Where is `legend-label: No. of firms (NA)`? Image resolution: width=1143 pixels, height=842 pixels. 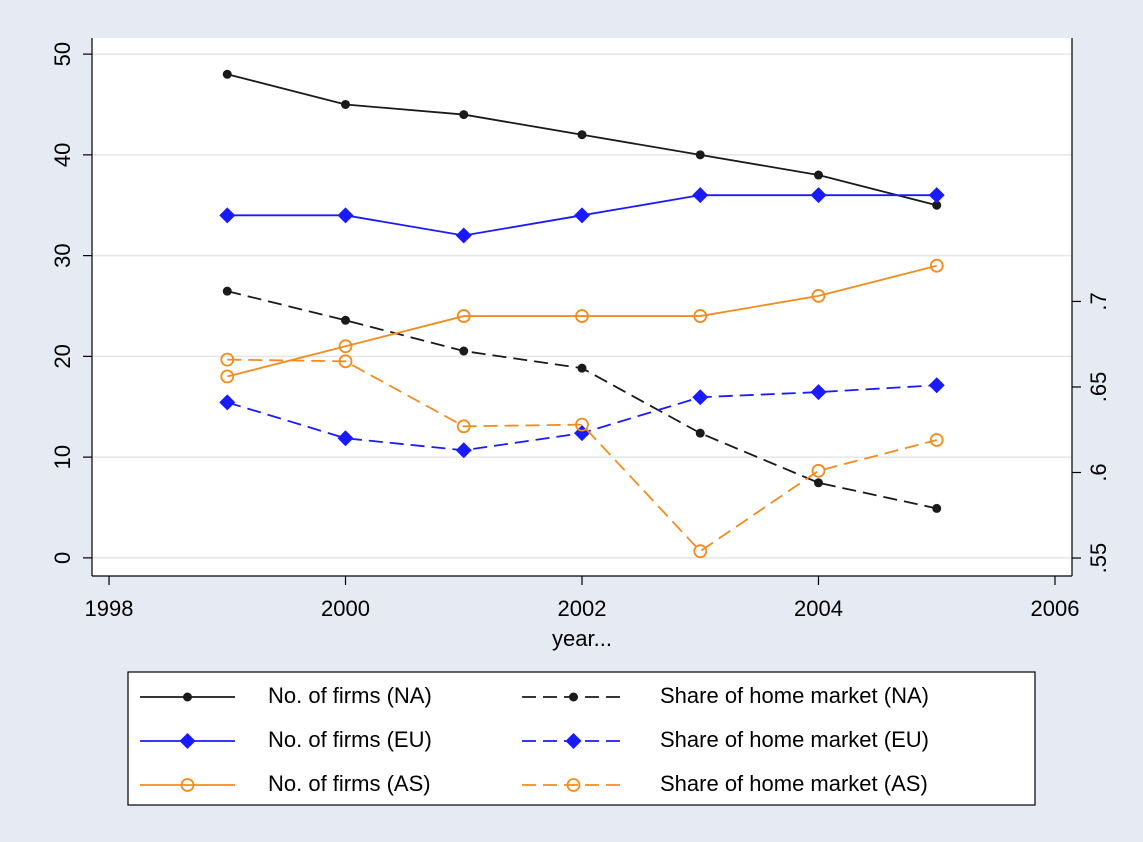
legend-label: No. of firms (NA) is located at coordinates (350, 695).